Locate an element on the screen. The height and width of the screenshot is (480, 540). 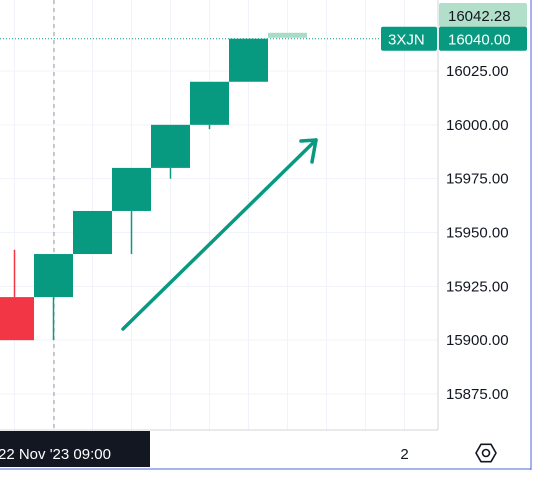
gear-hex-icon is located at coordinates (486, 453).